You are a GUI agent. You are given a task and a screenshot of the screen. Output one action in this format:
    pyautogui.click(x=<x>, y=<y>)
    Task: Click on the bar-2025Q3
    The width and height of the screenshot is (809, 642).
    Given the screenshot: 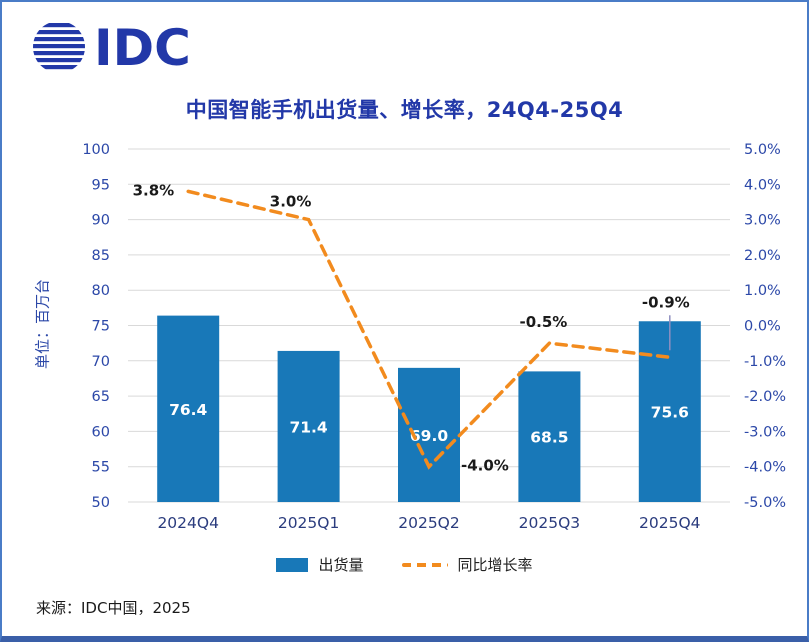 What is the action you would take?
    pyautogui.click(x=549, y=436)
    